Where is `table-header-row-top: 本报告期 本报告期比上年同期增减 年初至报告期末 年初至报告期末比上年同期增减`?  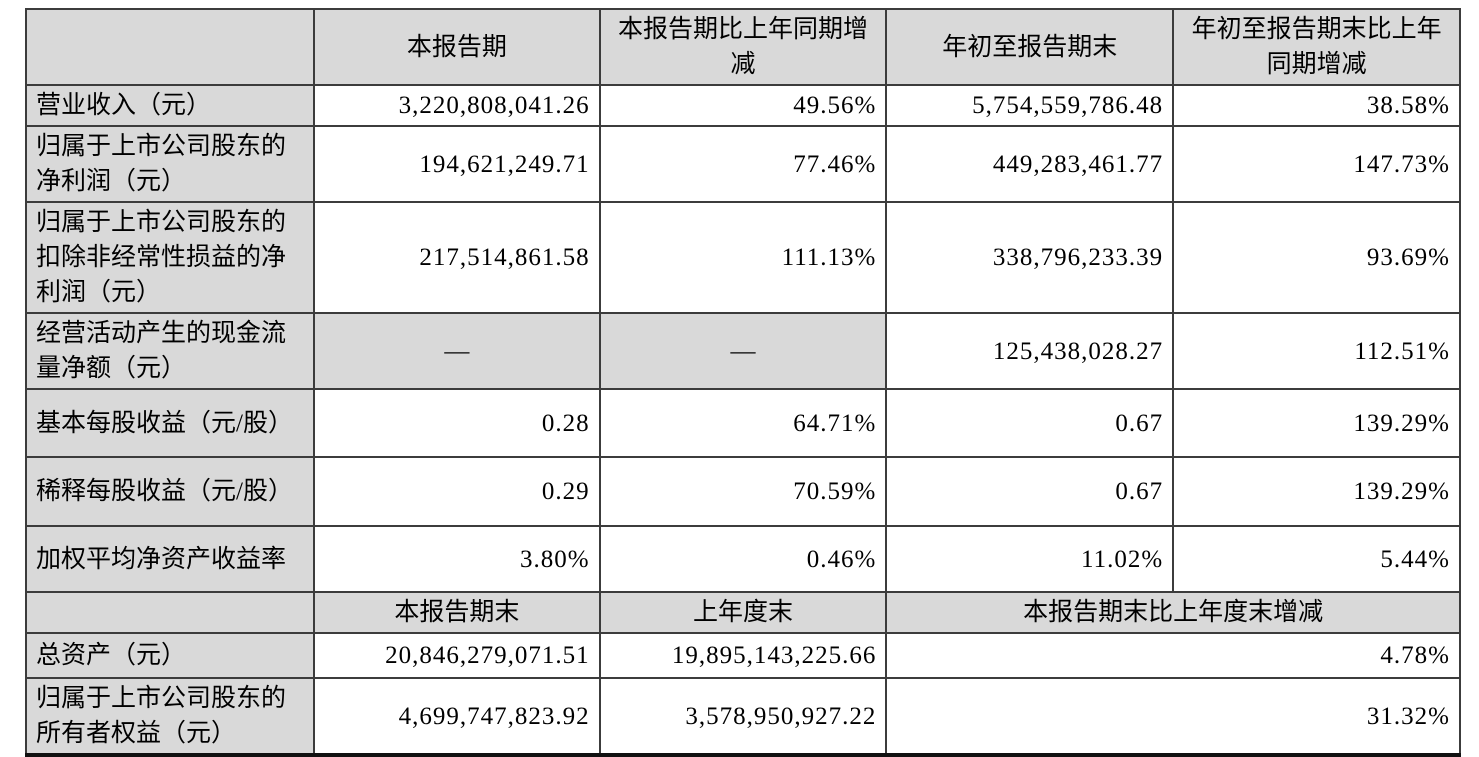 table-header-row-top: 本报告期 本报告期比上年同期增减 年初至报告期末 年初至报告期末比上年同期增减 is located at coordinates (742, 47).